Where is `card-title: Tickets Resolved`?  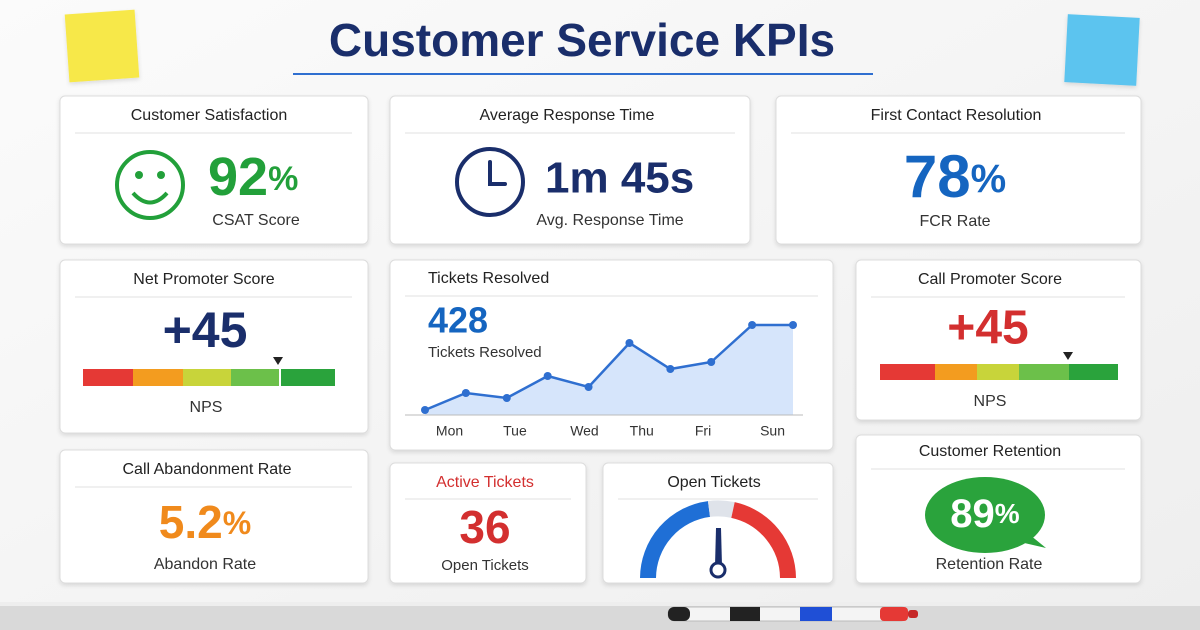
card-title: Tickets Resolved is located at coordinates (488, 278).